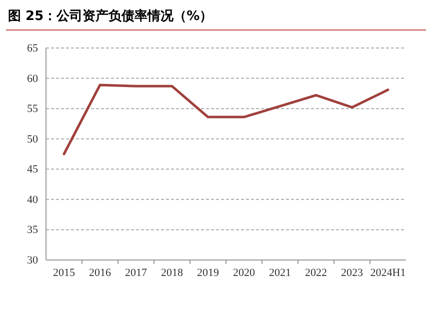 Image resolution: width=432 pixels, height=323 pixels. Describe the element at coordinates (316, 272) in the screenshot. I see `x-tick-label: 2022` at that location.